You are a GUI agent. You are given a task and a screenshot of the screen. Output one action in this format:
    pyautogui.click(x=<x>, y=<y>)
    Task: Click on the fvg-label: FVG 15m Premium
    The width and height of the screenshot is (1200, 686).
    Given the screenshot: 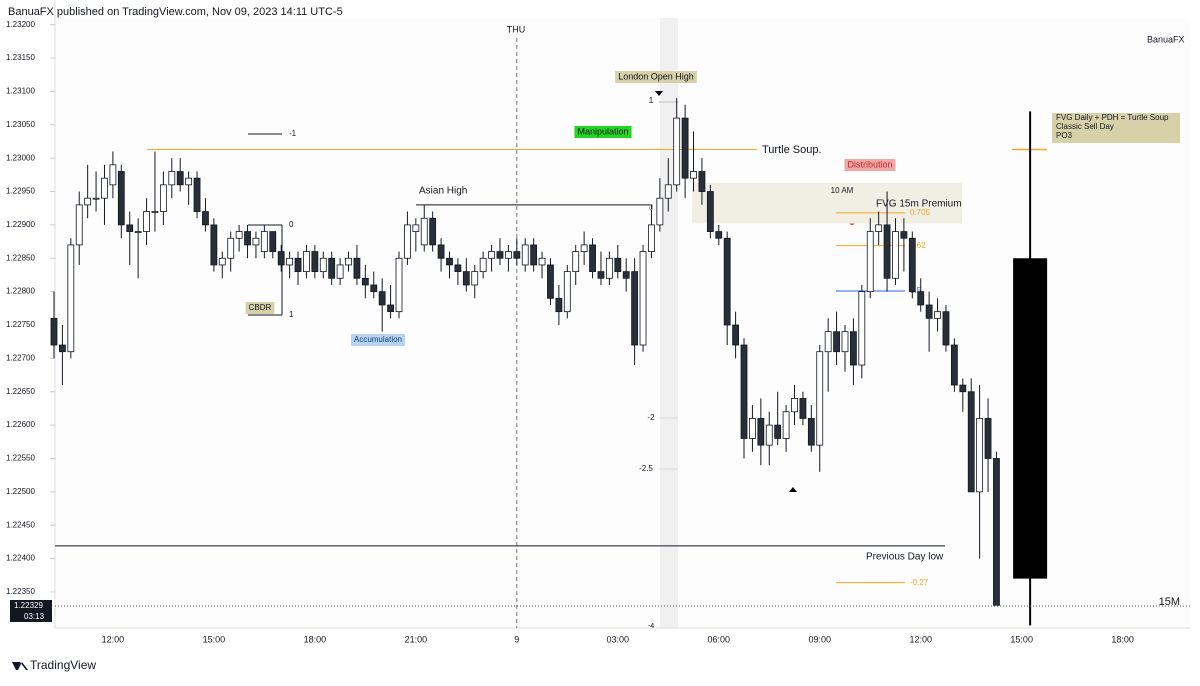 What is the action you would take?
    pyautogui.click(x=919, y=204)
    